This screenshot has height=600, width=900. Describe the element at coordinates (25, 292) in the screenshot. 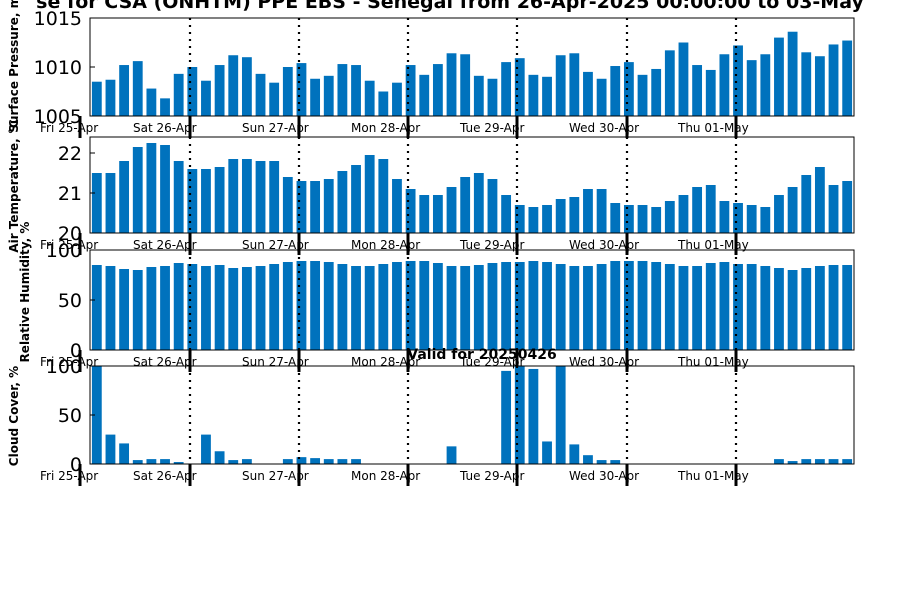

I see `y-axis-label: Relative Humidity, %` at that location.